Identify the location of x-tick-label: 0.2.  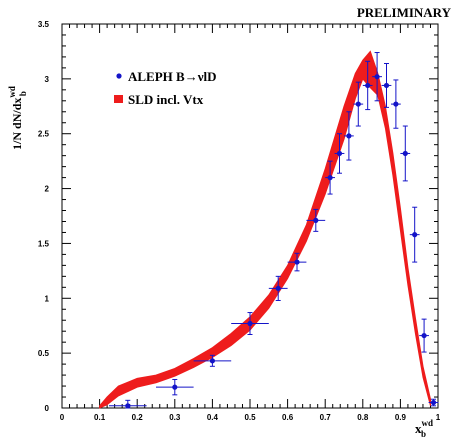
(138, 417).